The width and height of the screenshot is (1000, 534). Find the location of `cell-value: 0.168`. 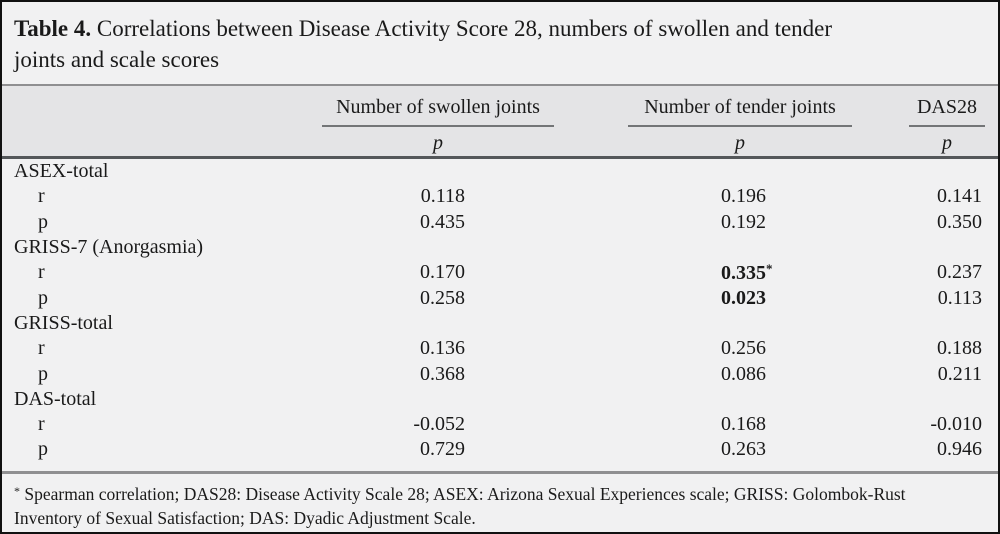

cell-value: 0.168 is located at coordinates (743, 424).